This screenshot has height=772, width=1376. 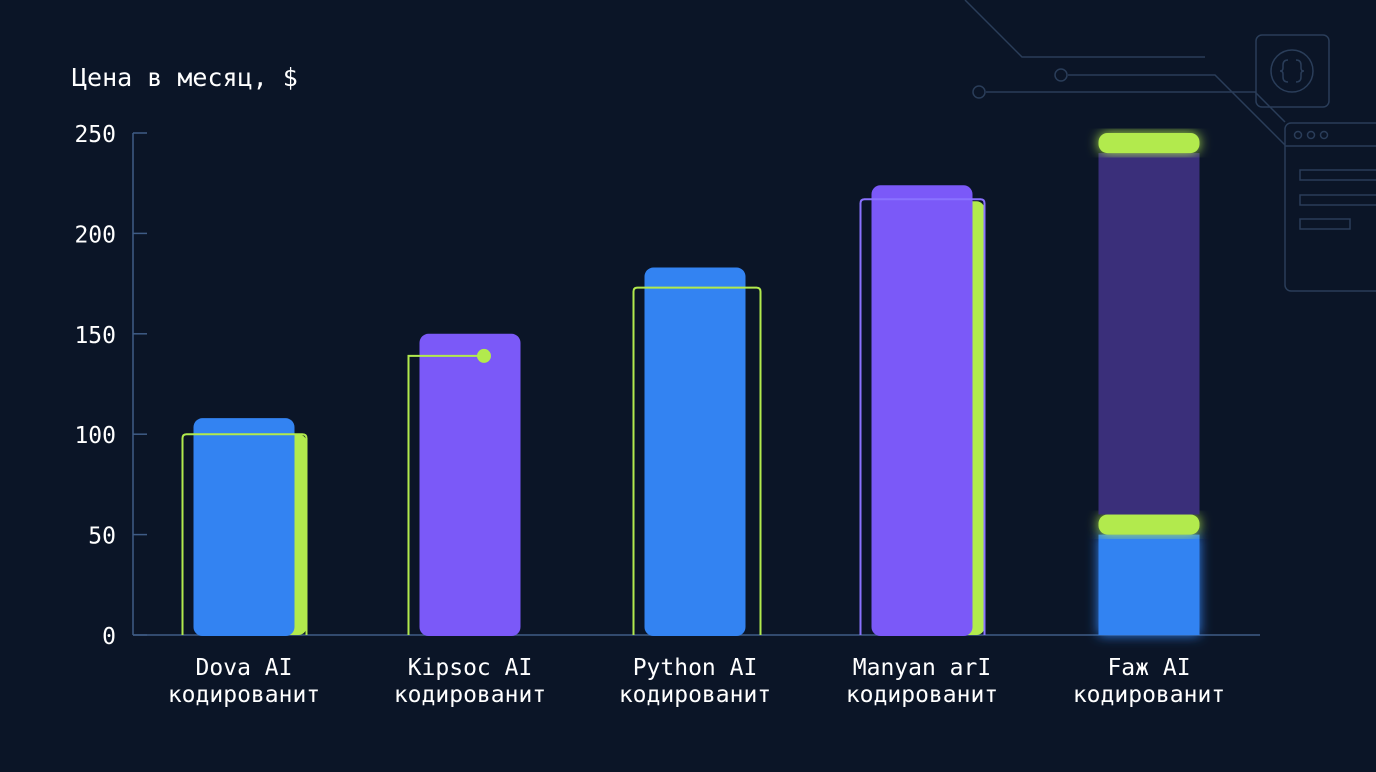 What do you see at coordinates (110, 386) in the screenshot?
I see `y-axis-ticks: 0 50 100 150 200 250` at bounding box center [110, 386].